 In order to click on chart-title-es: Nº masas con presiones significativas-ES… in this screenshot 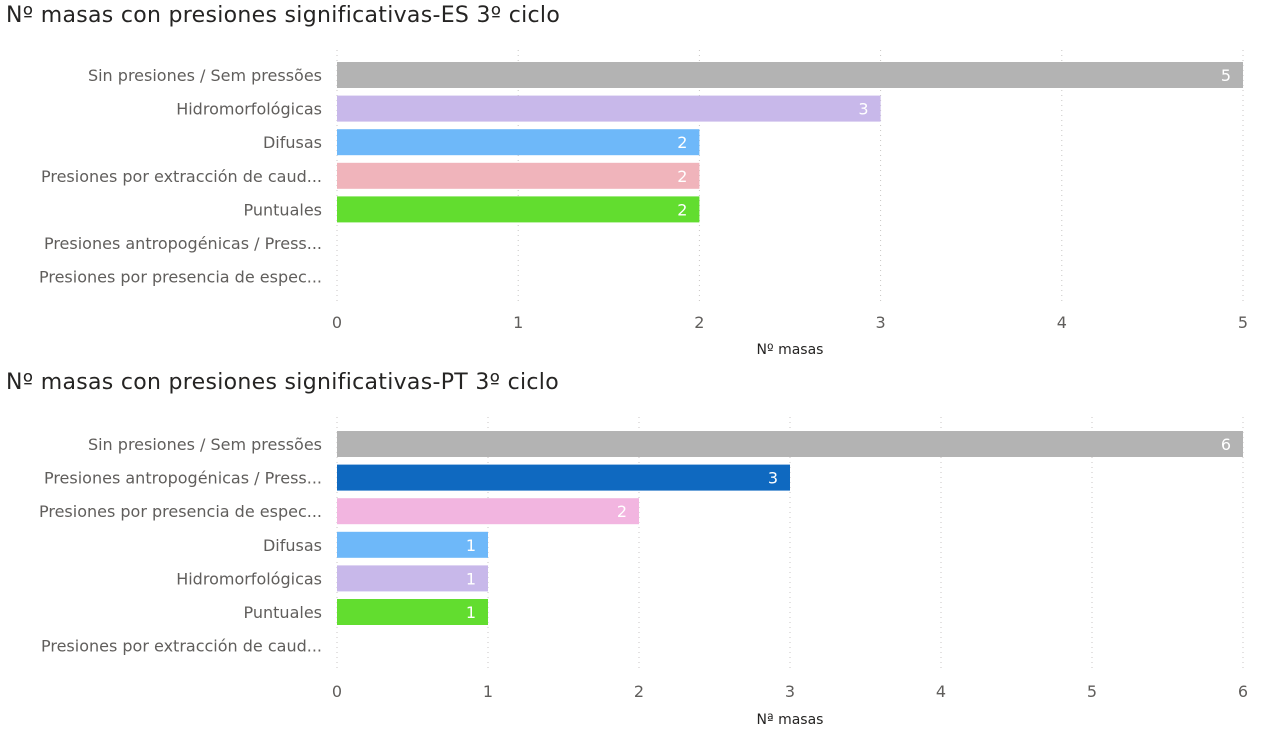, I will do `click(283, 15)`.